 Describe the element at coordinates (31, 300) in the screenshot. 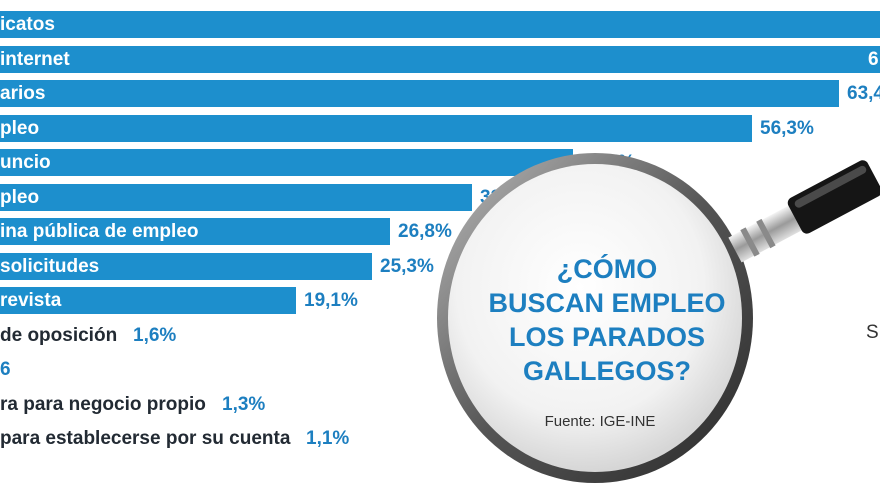

I see `category-label: revista` at that location.